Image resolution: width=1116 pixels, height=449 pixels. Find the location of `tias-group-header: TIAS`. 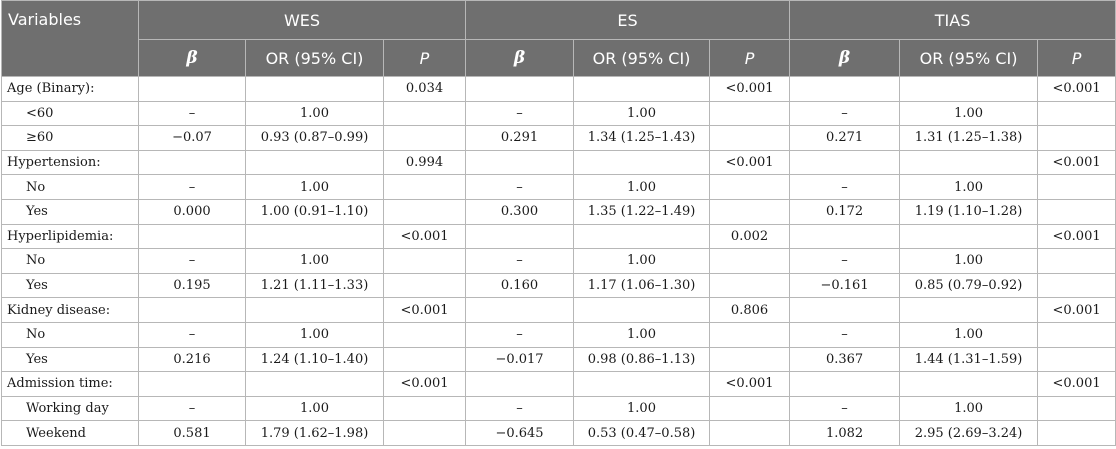

tias-group-header: TIAS is located at coordinates (952, 20).